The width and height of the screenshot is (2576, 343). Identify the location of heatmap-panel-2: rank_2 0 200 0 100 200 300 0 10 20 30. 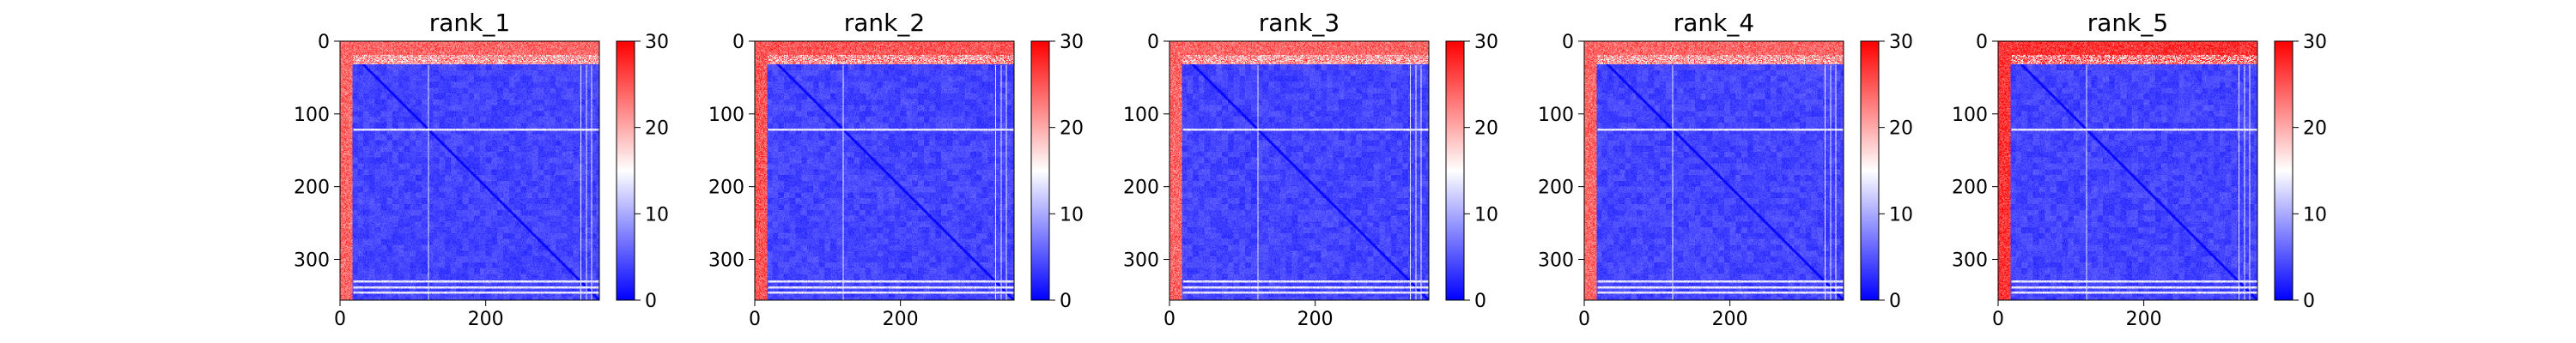
(896, 169).